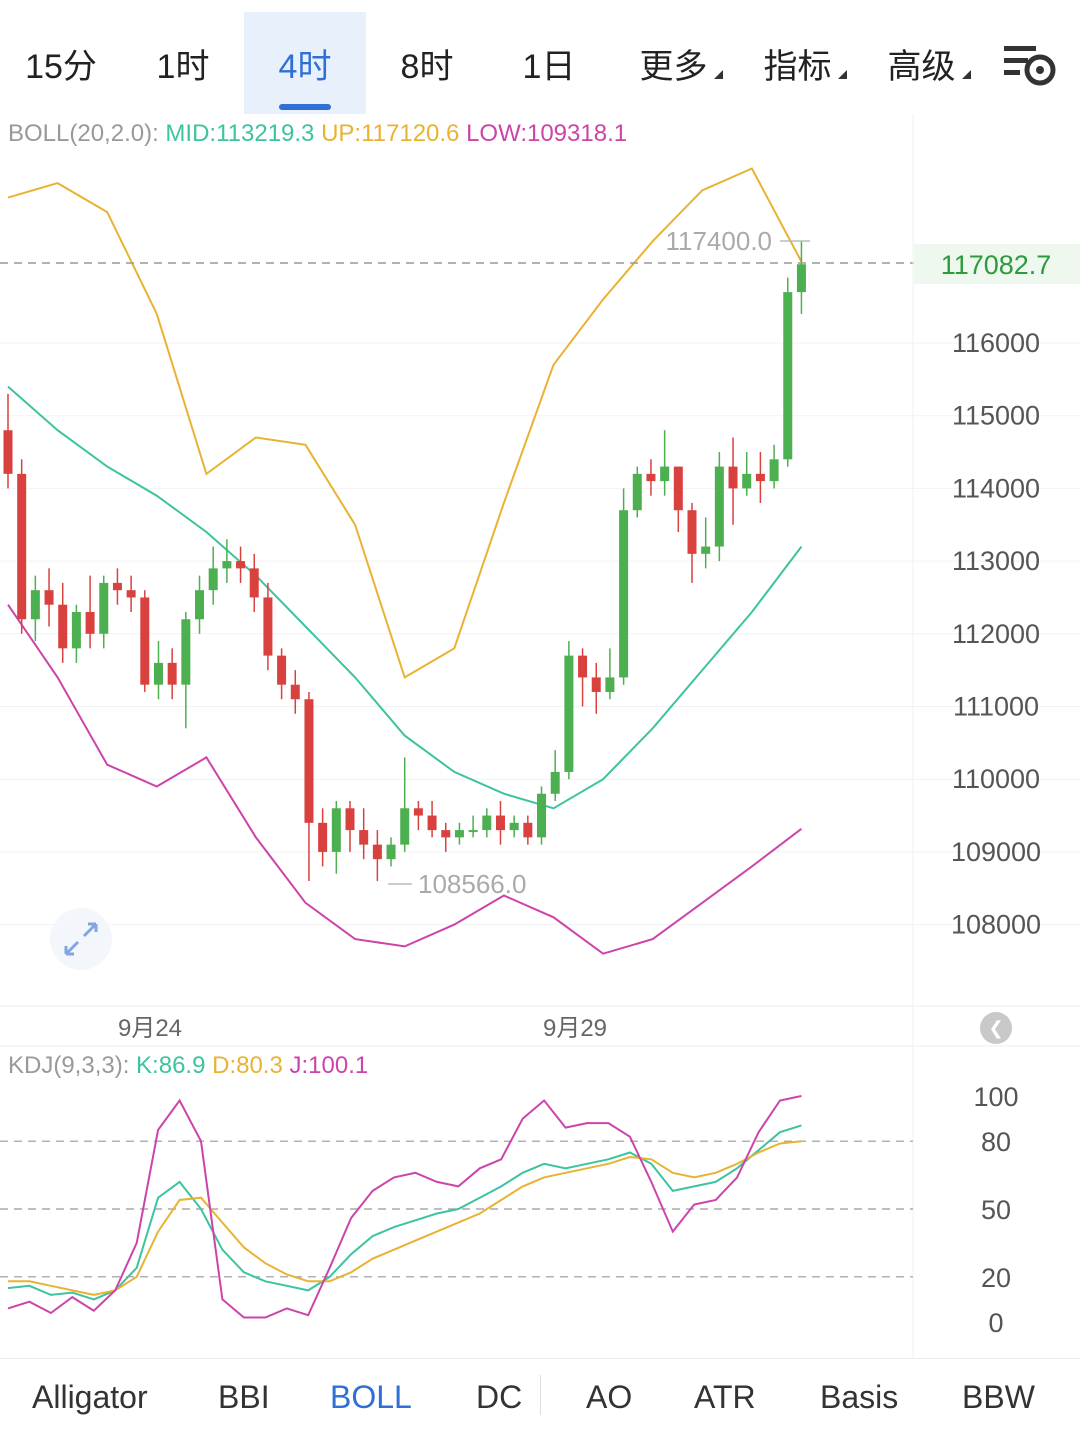 The image size is (1080, 1435). Describe the element at coordinates (247, 1065) in the screenshot. I see `kdj-legend-d: D:80.3` at that location.